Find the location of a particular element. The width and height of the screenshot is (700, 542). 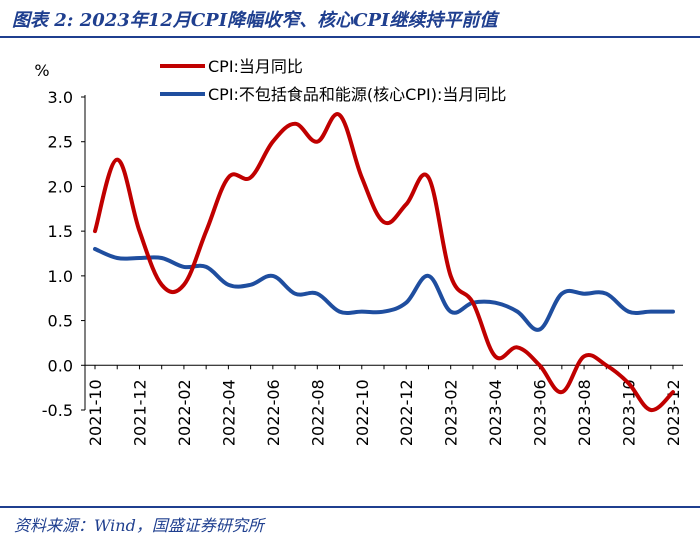

y-tick-labels: % 3.0 2.5 2.0 1.5 1.0 0.5 0.0 -0.5 is located at coordinates (53, 240).